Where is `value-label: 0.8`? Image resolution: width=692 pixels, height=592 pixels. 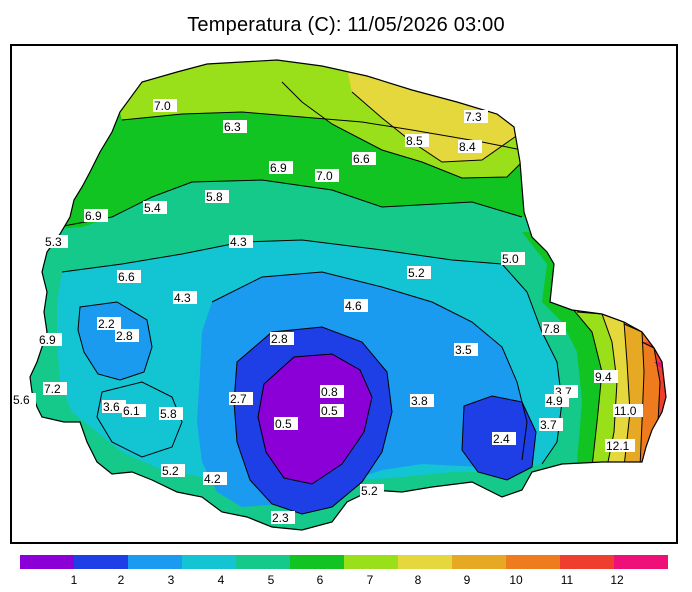
value-label: 0.8 is located at coordinates (332, 392).